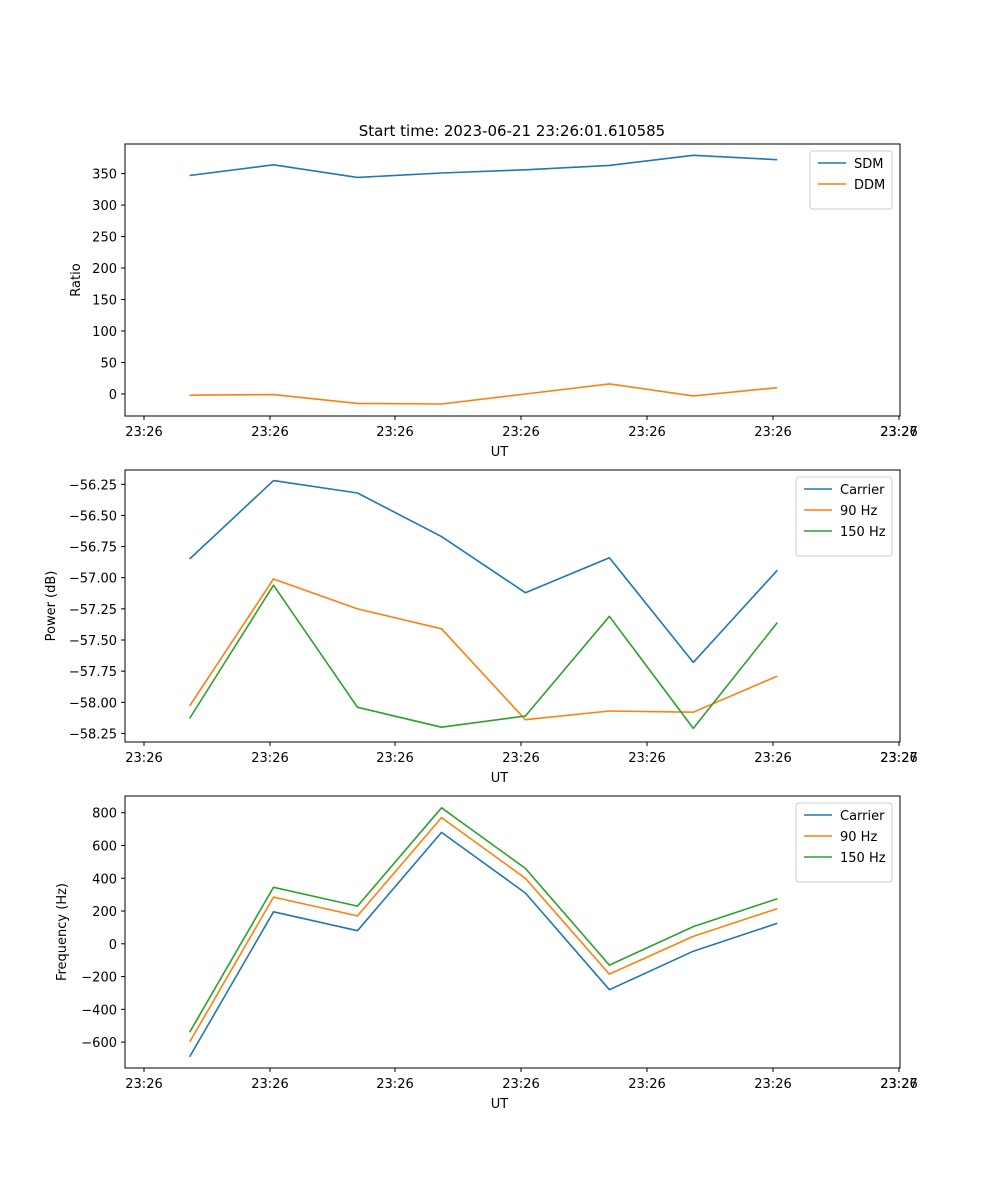 This screenshot has width=1000, height=1200. What do you see at coordinates (99, 1010) in the screenshot?
I see `y-tick-label: −400` at bounding box center [99, 1010].